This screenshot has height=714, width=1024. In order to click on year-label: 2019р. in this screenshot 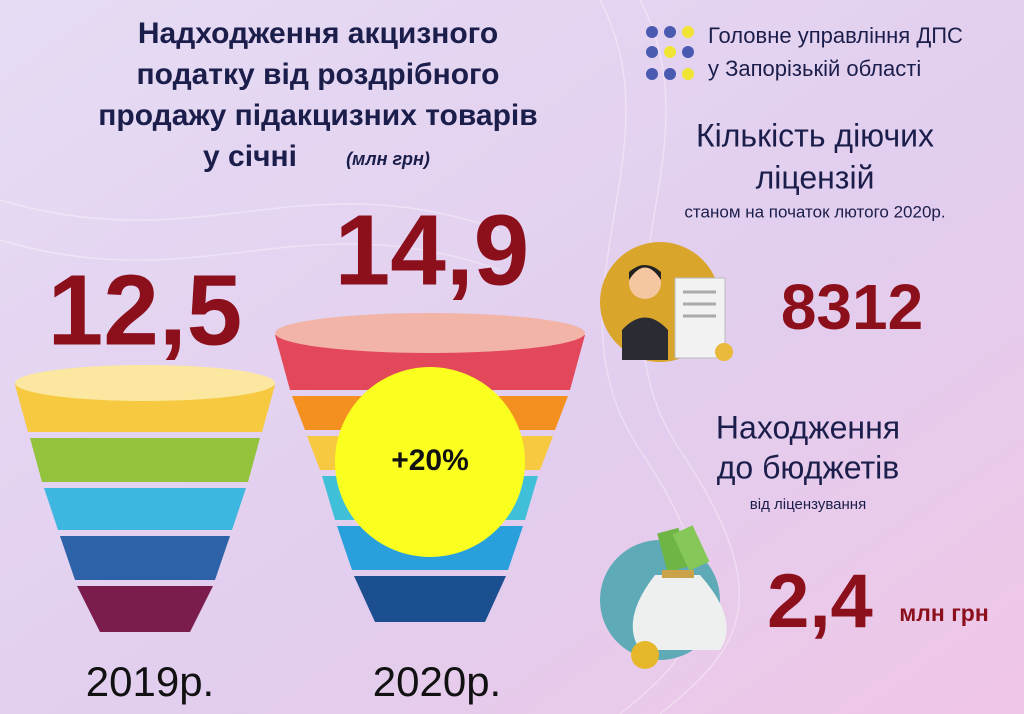, I will do `click(150, 681)`.